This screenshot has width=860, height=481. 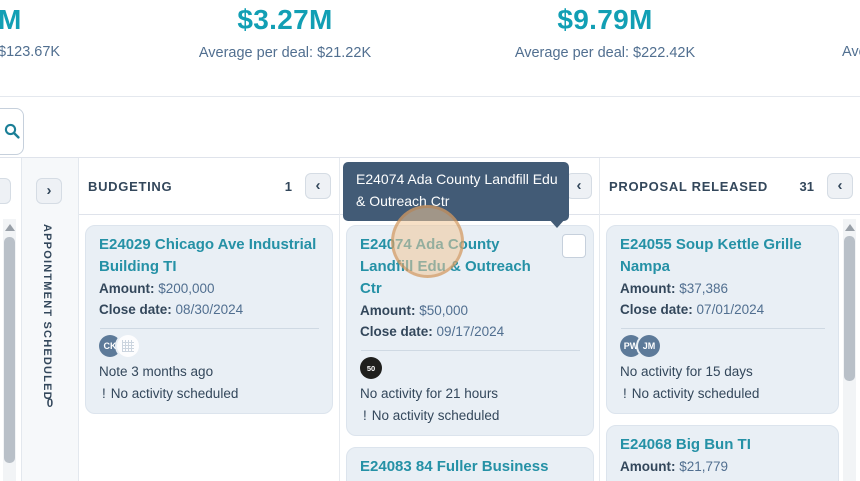 I want to click on close-date-value: 08/09/2024, so click(x=731, y=480).